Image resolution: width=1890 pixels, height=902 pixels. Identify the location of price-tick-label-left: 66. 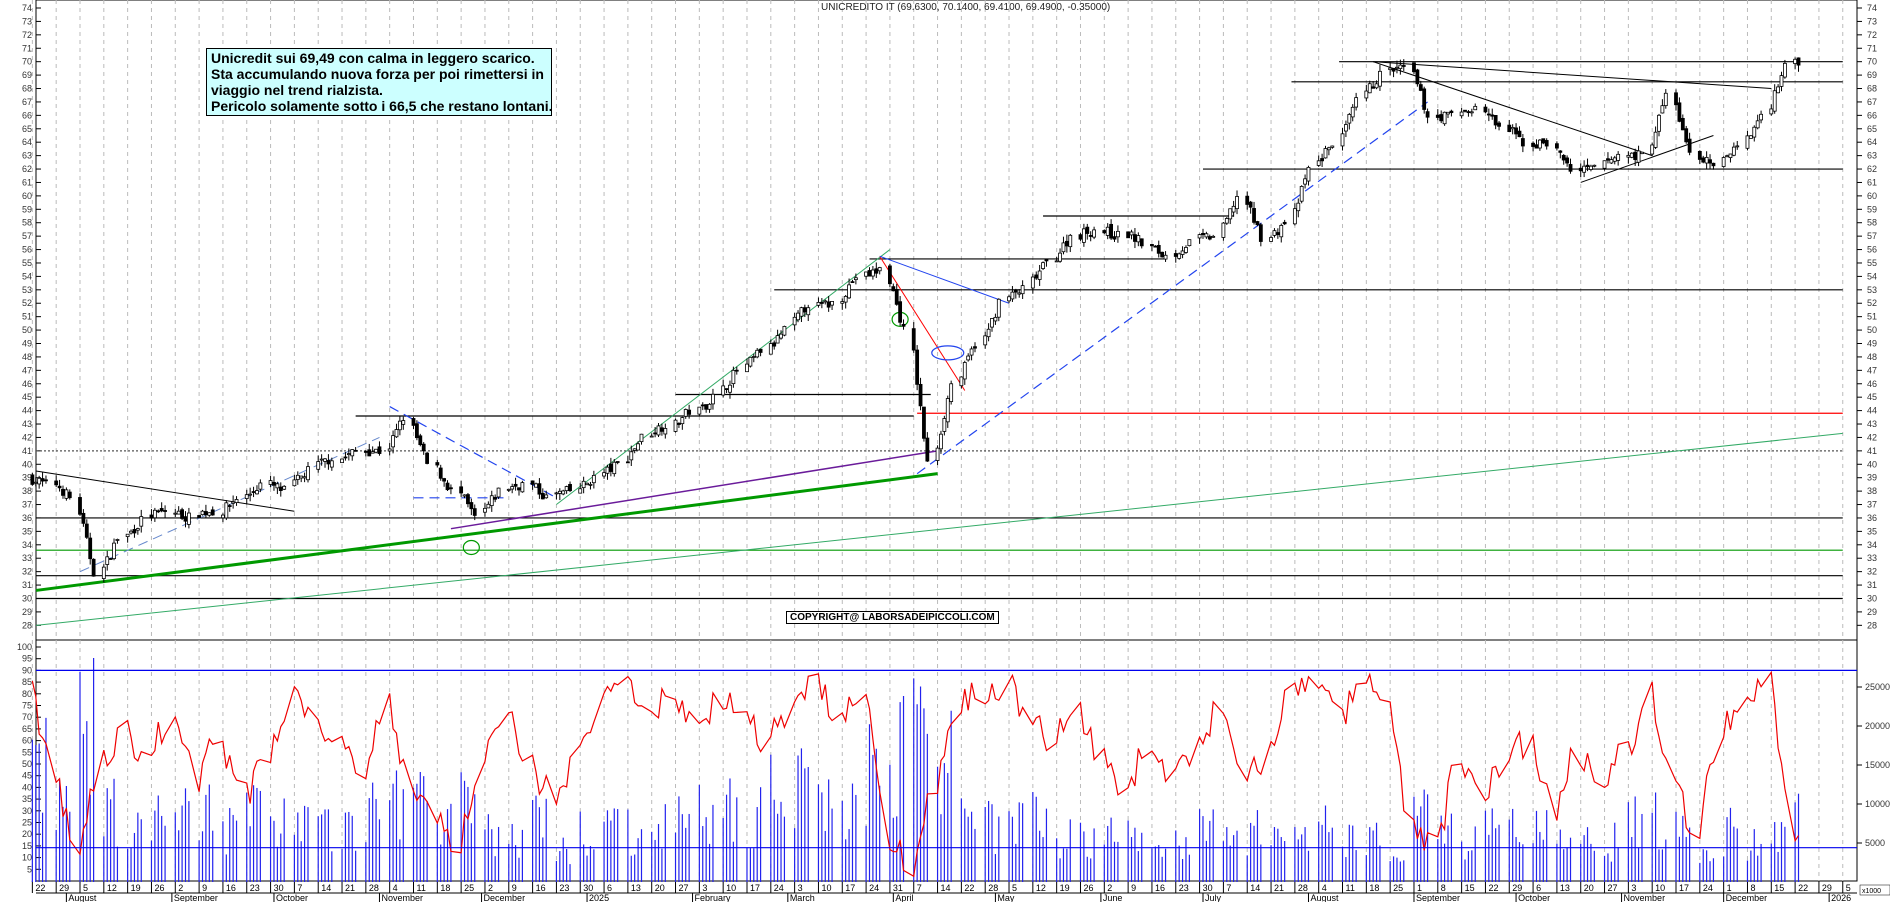
(27, 115).